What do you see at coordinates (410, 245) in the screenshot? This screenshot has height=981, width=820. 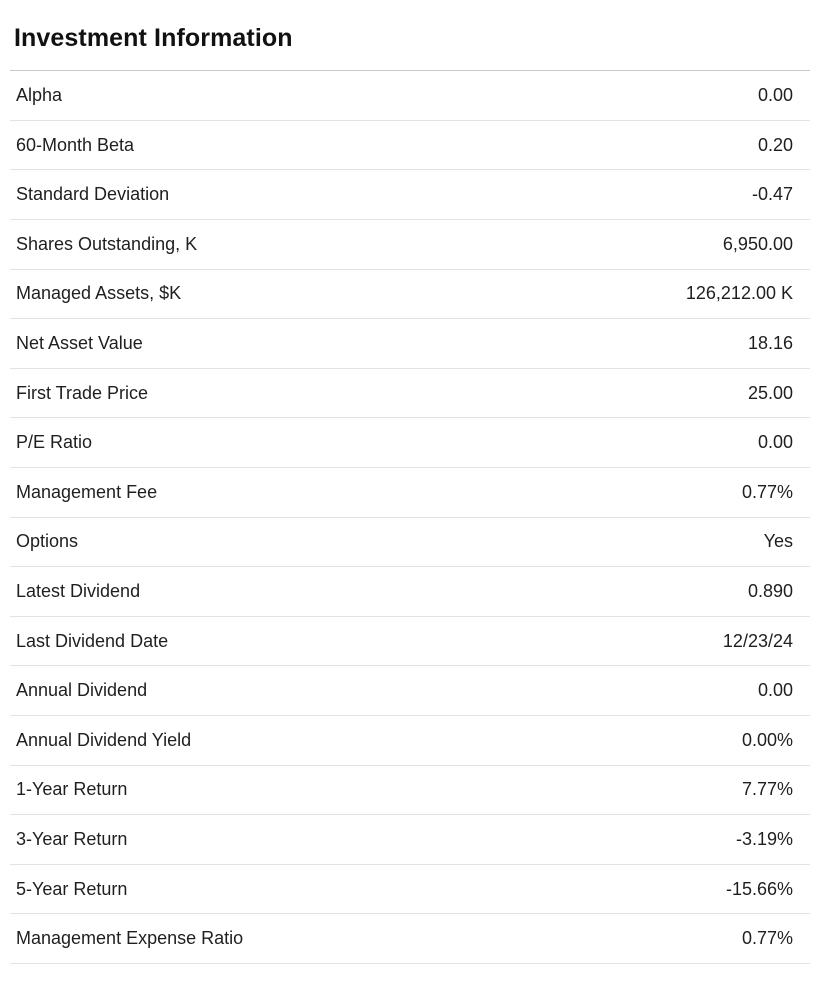 I see `table-row: Shares Outstanding, K 6,950.00` at bounding box center [410, 245].